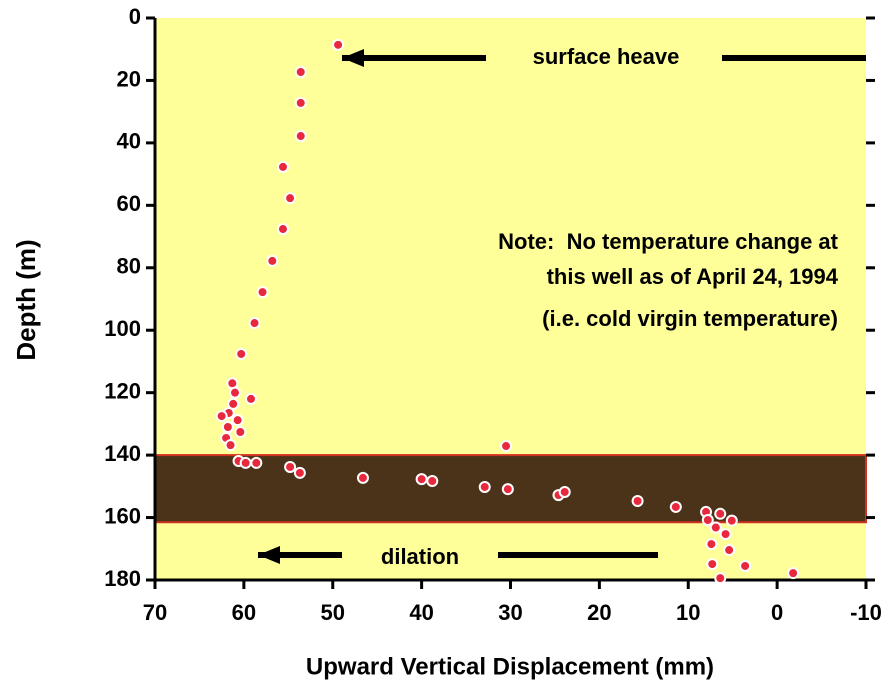  What do you see at coordinates (244, 612) in the screenshot?
I see `x-tick-label: 60` at bounding box center [244, 612].